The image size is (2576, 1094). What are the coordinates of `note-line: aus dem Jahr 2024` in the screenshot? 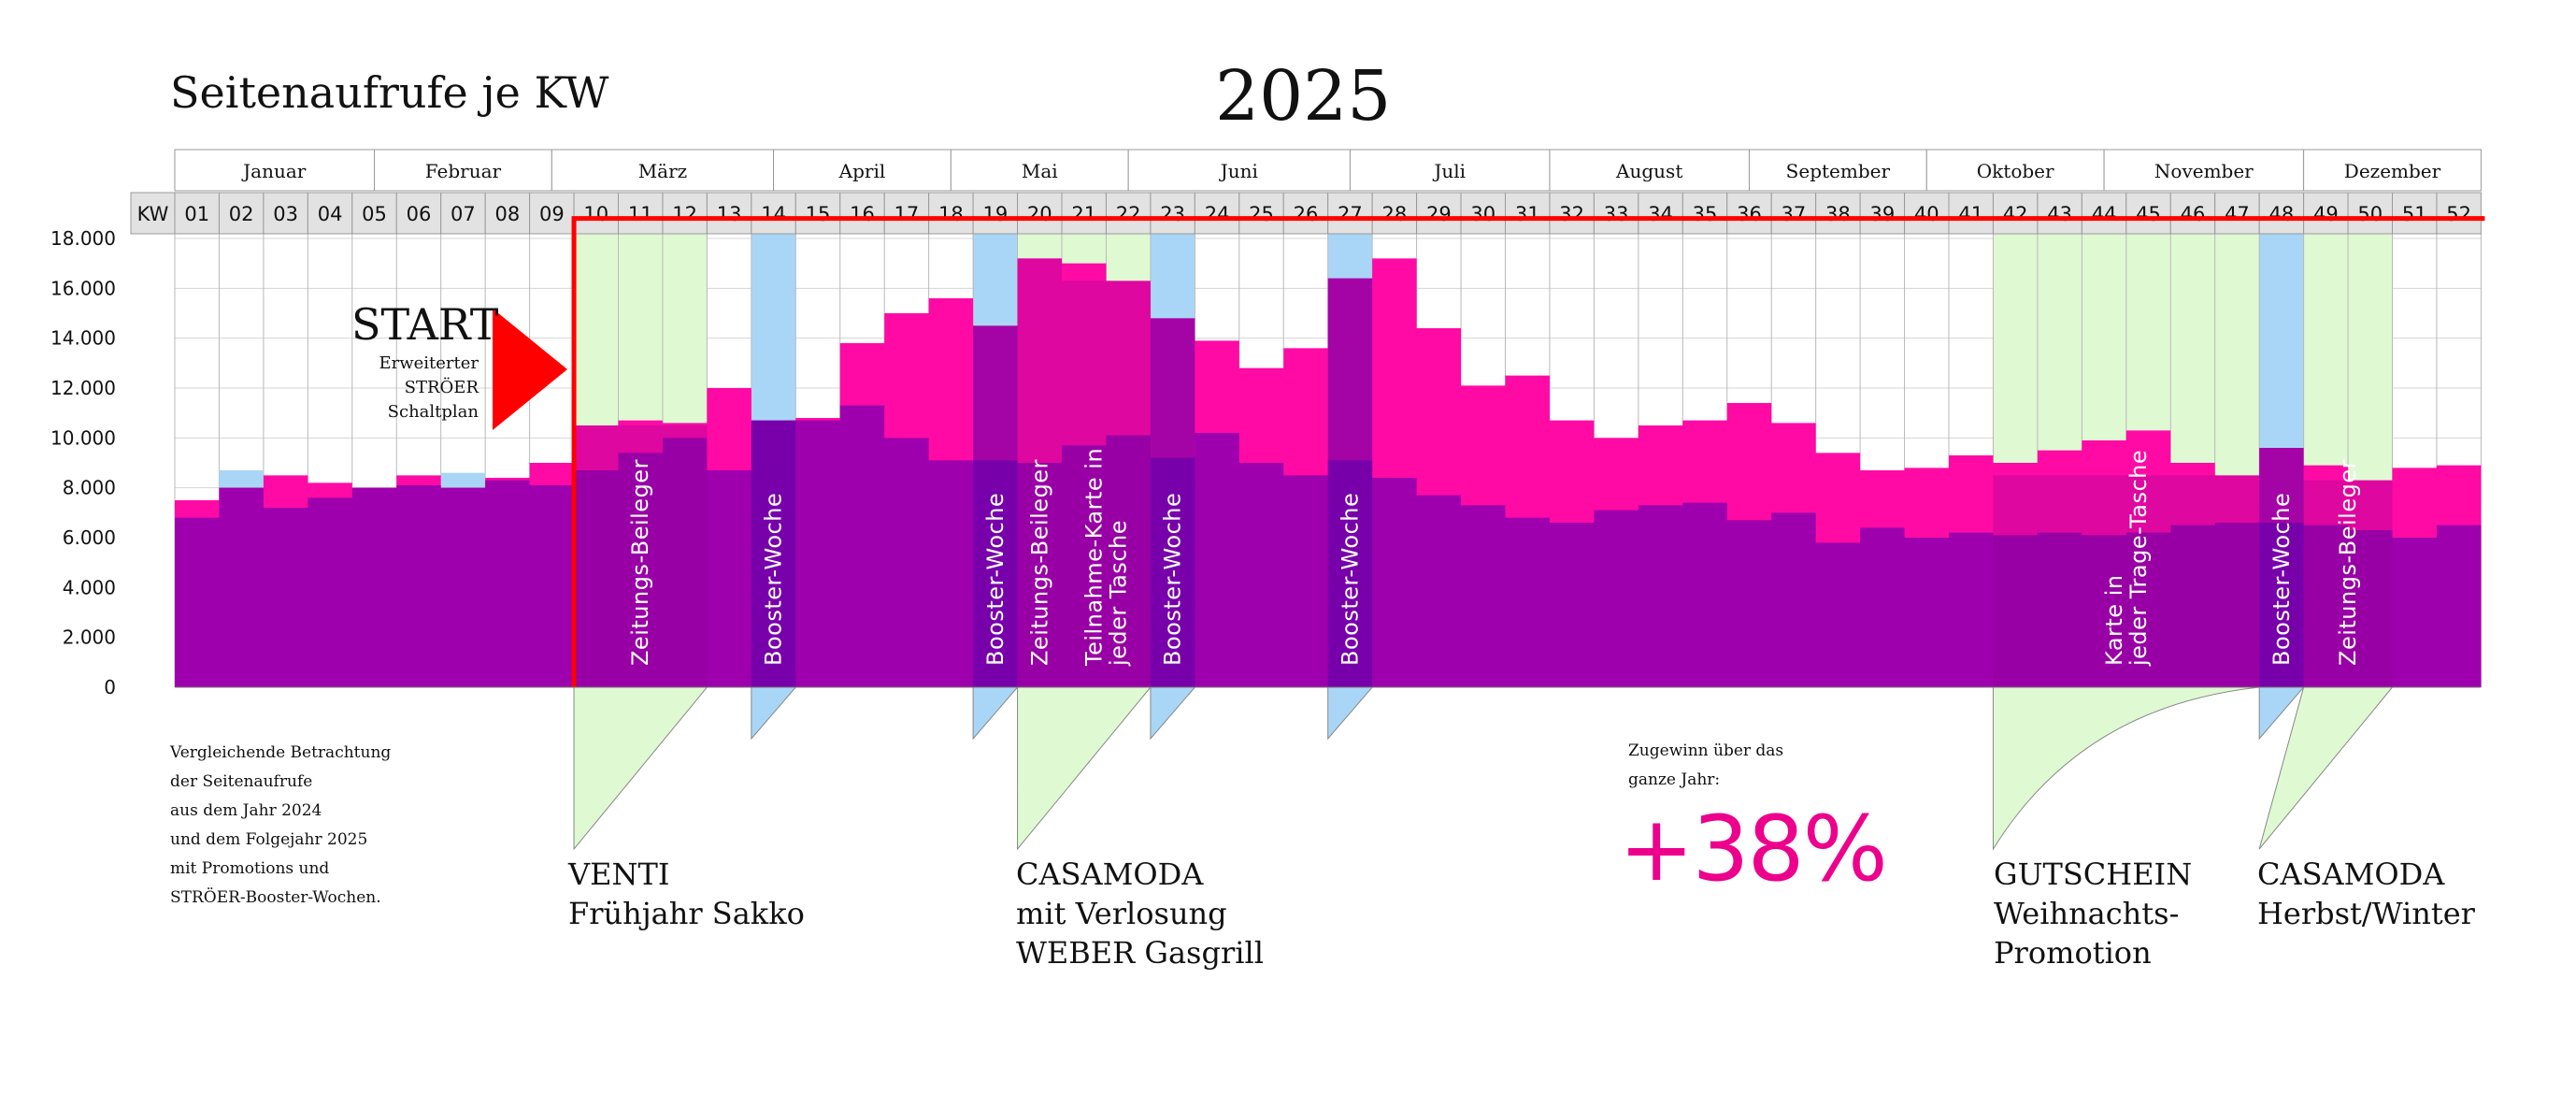 It's located at (246, 810).